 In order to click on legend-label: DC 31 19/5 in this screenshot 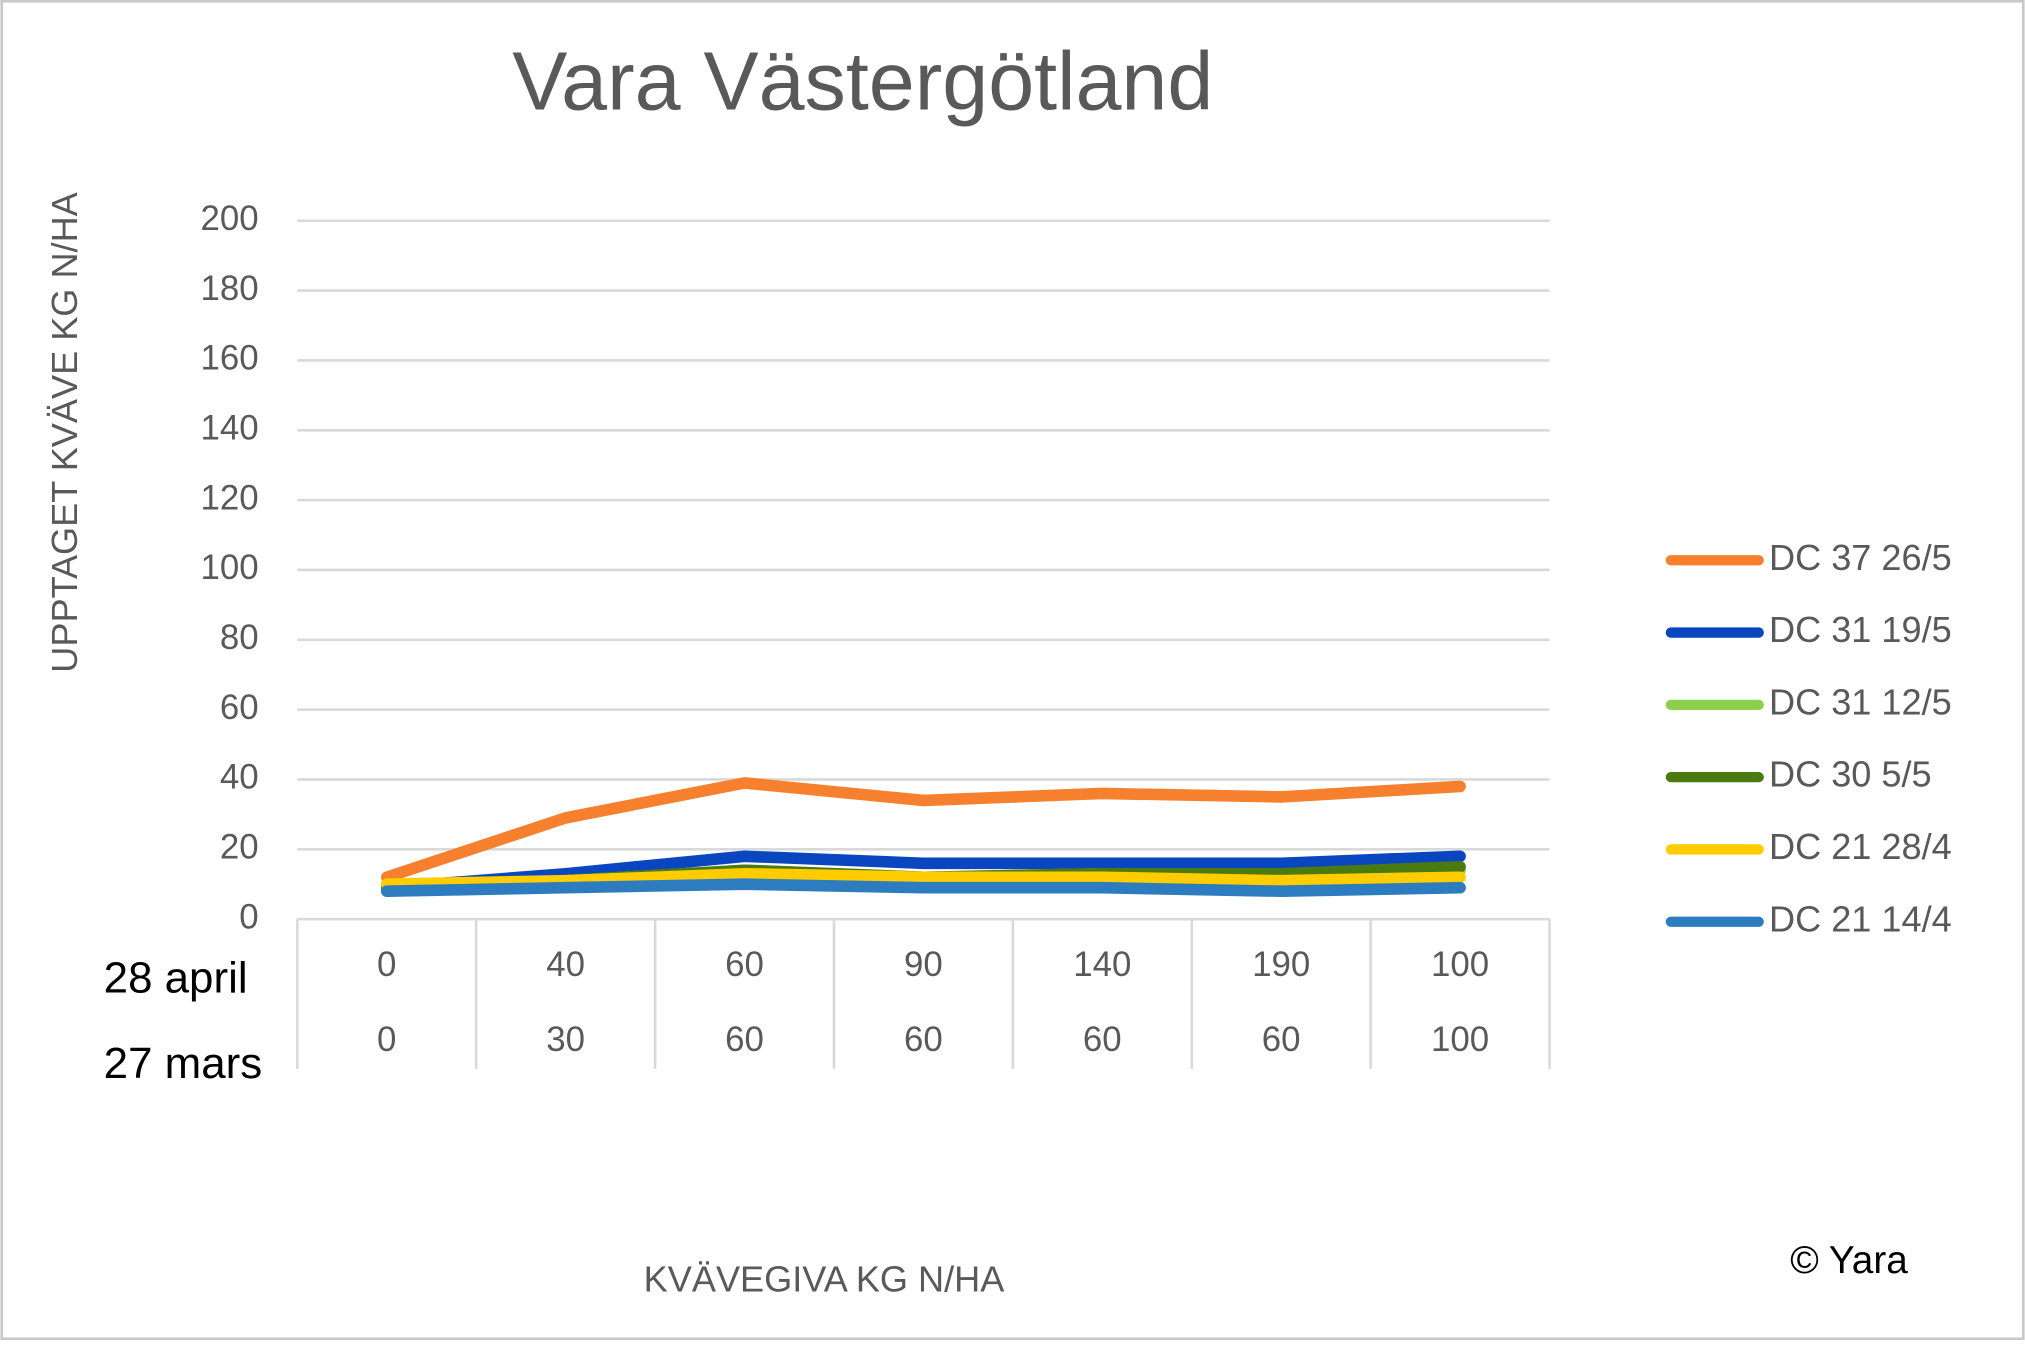, I will do `click(1860, 629)`.